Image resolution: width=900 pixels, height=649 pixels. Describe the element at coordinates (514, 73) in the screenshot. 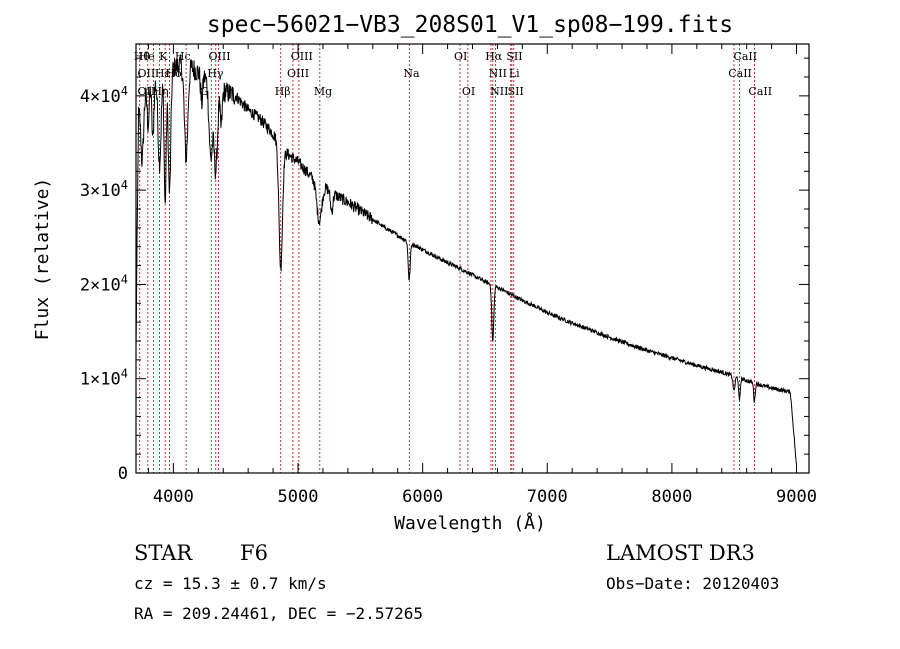

I see `line-label-15: Li` at that location.